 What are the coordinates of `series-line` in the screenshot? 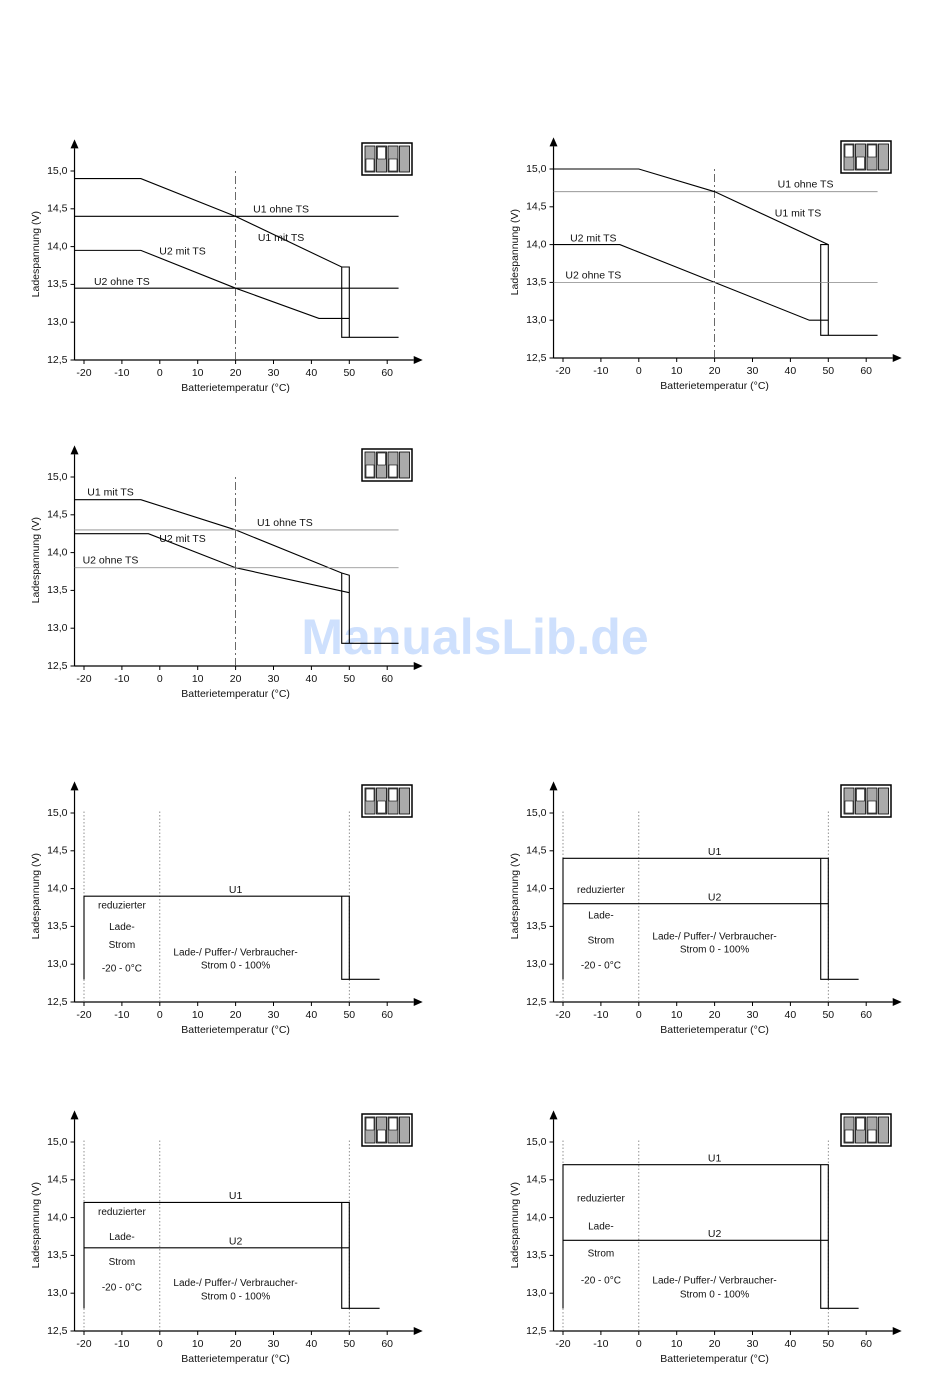 It's located at (715, 252).